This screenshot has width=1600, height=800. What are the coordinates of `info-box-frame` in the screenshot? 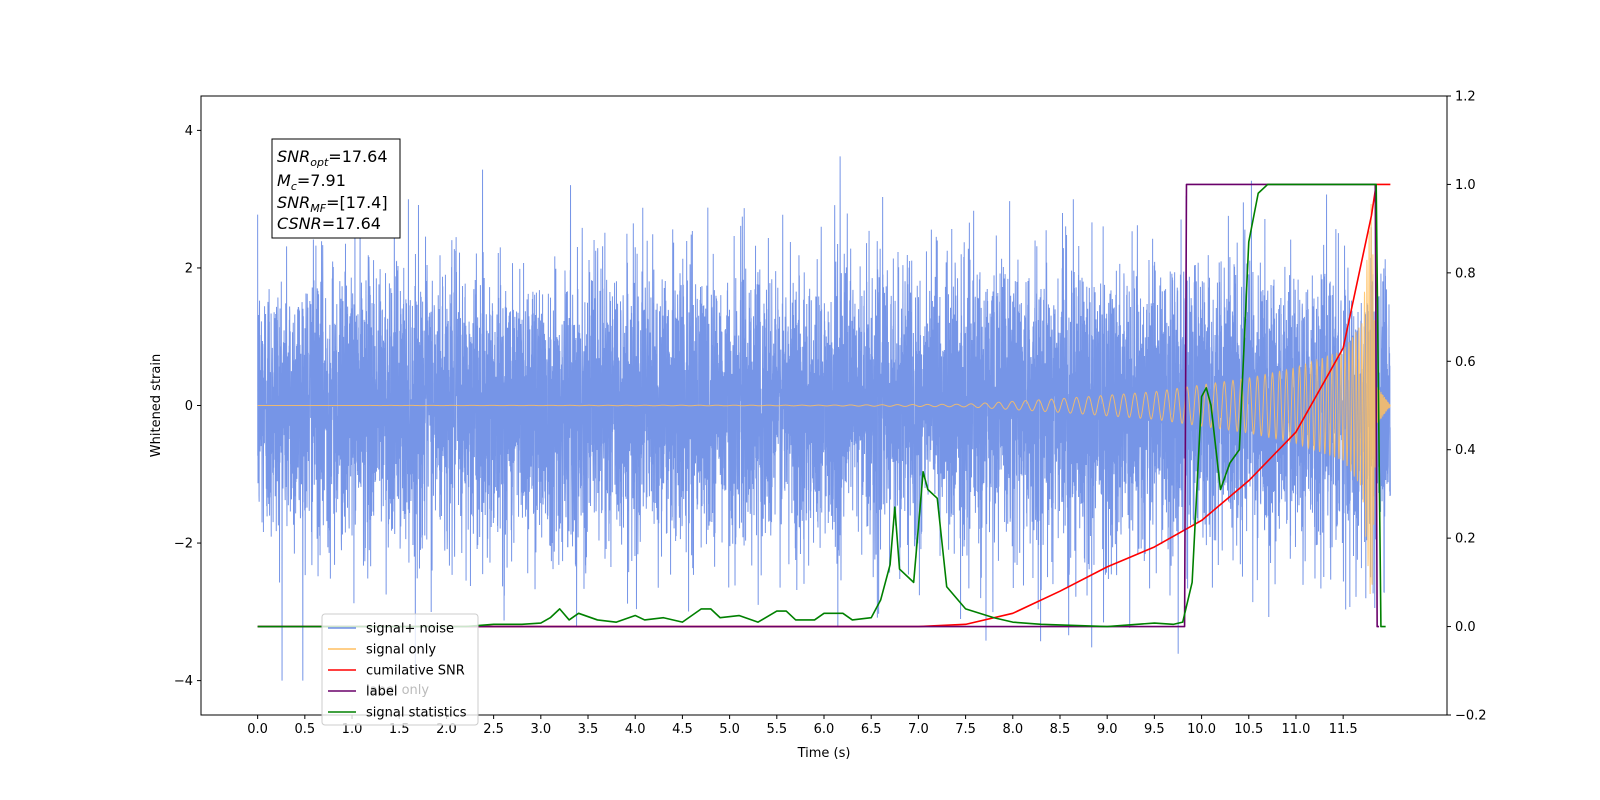 It's located at (336, 188).